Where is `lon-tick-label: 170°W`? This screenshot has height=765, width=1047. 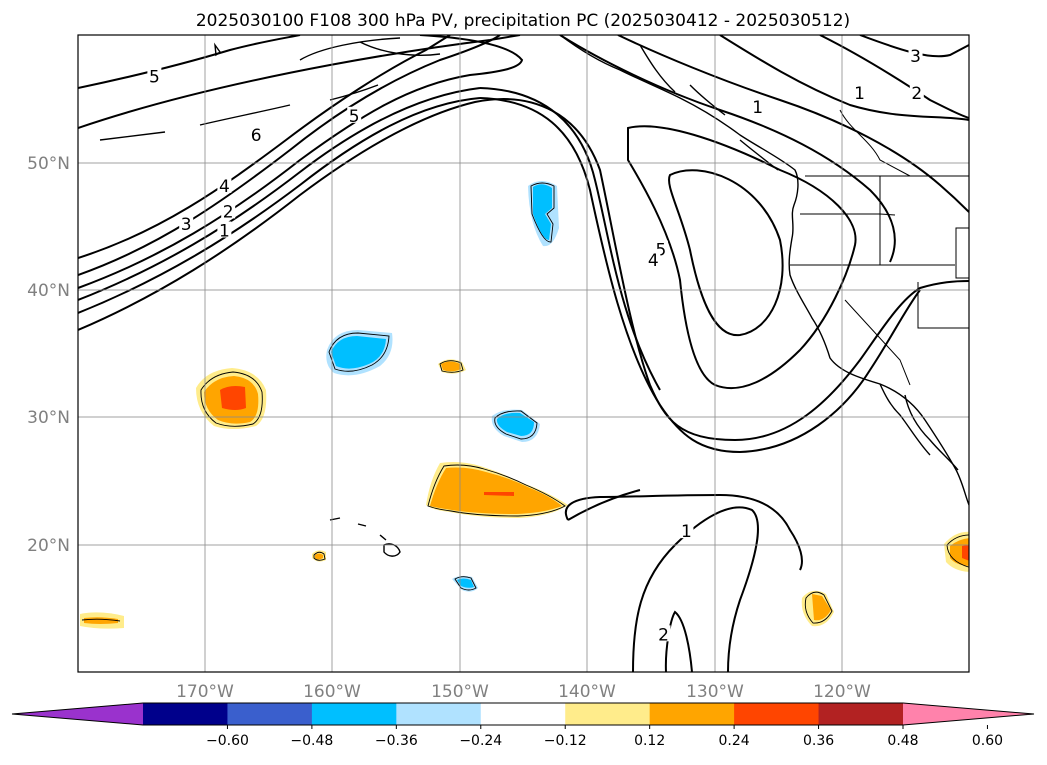 lon-tick-label: 170°W is located at coordinates (205, 692).